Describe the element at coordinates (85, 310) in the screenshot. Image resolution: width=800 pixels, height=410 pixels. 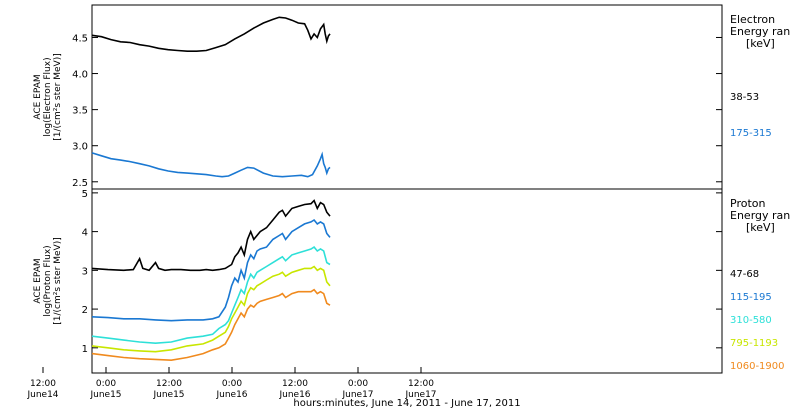
I see `y-tick-label: 2` at that location.